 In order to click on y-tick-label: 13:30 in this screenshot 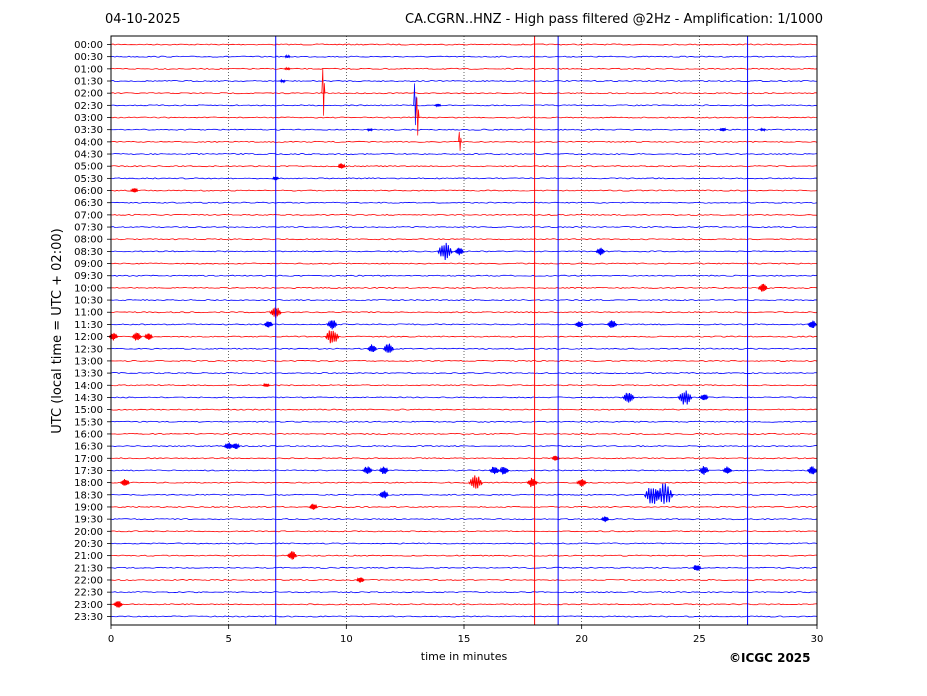, I will do `click(88, 374)`.